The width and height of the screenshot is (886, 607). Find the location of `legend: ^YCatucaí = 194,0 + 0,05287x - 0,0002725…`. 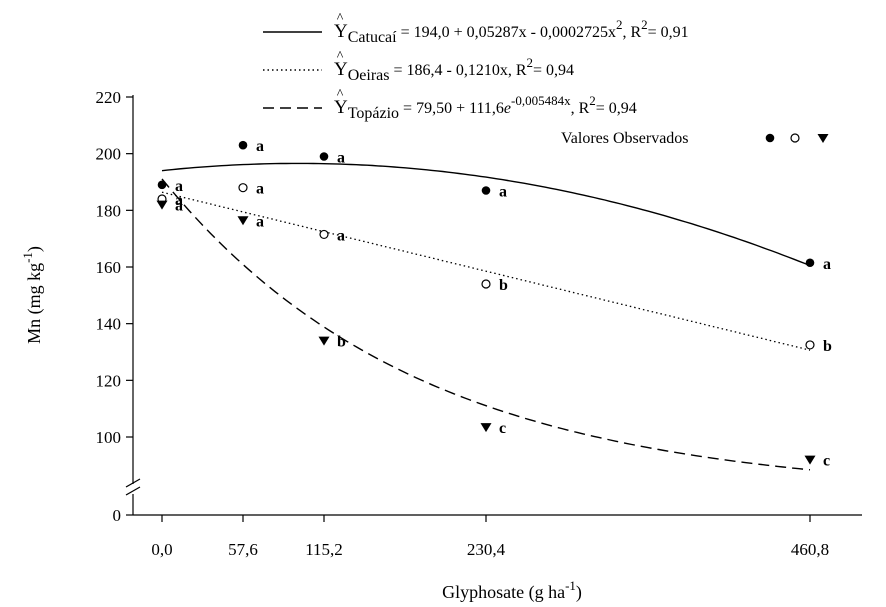

legend: ^YCatucaí = 194,0 + 0,05287x - 0,0002725… is located at coordinates (546, 79).